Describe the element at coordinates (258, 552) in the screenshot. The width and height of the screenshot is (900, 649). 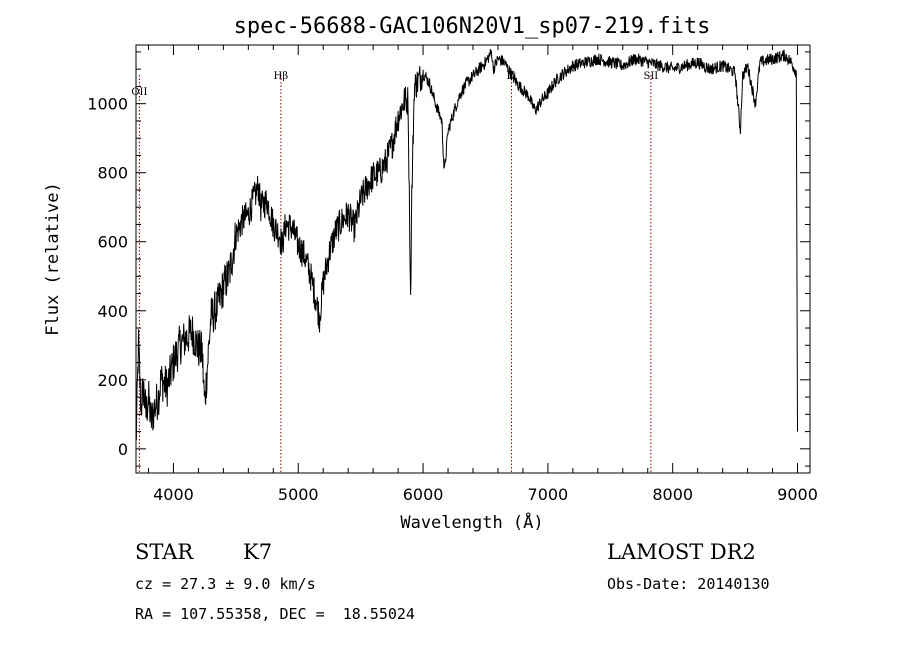
I see `object-subclass: K7` at that location.